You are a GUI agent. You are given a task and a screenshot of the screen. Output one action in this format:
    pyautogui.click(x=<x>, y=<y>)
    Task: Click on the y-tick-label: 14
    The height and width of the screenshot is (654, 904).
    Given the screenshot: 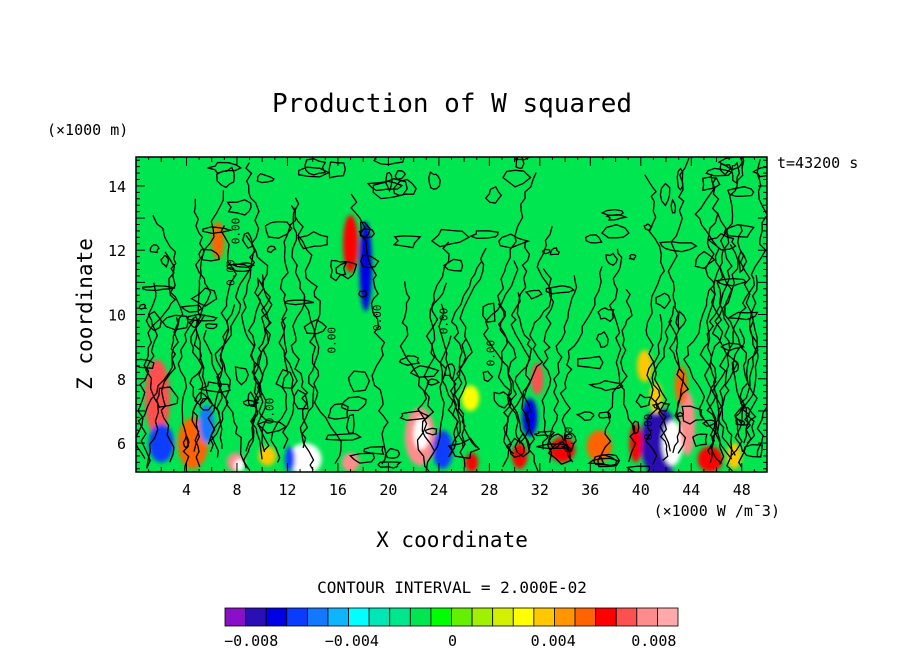 What is the action you would take?
    pyautogui.click(x=117, y=187)
    